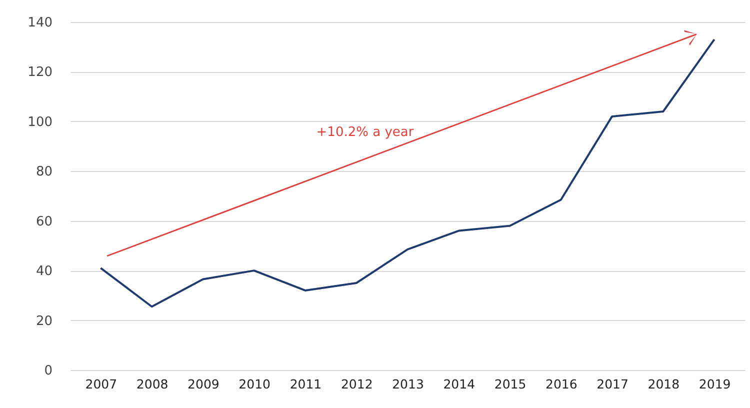  What do you see at coordinates (365, 132) in the screenshot?
I see `annotation: +10.2% a year` at bounding box center [365, 132].